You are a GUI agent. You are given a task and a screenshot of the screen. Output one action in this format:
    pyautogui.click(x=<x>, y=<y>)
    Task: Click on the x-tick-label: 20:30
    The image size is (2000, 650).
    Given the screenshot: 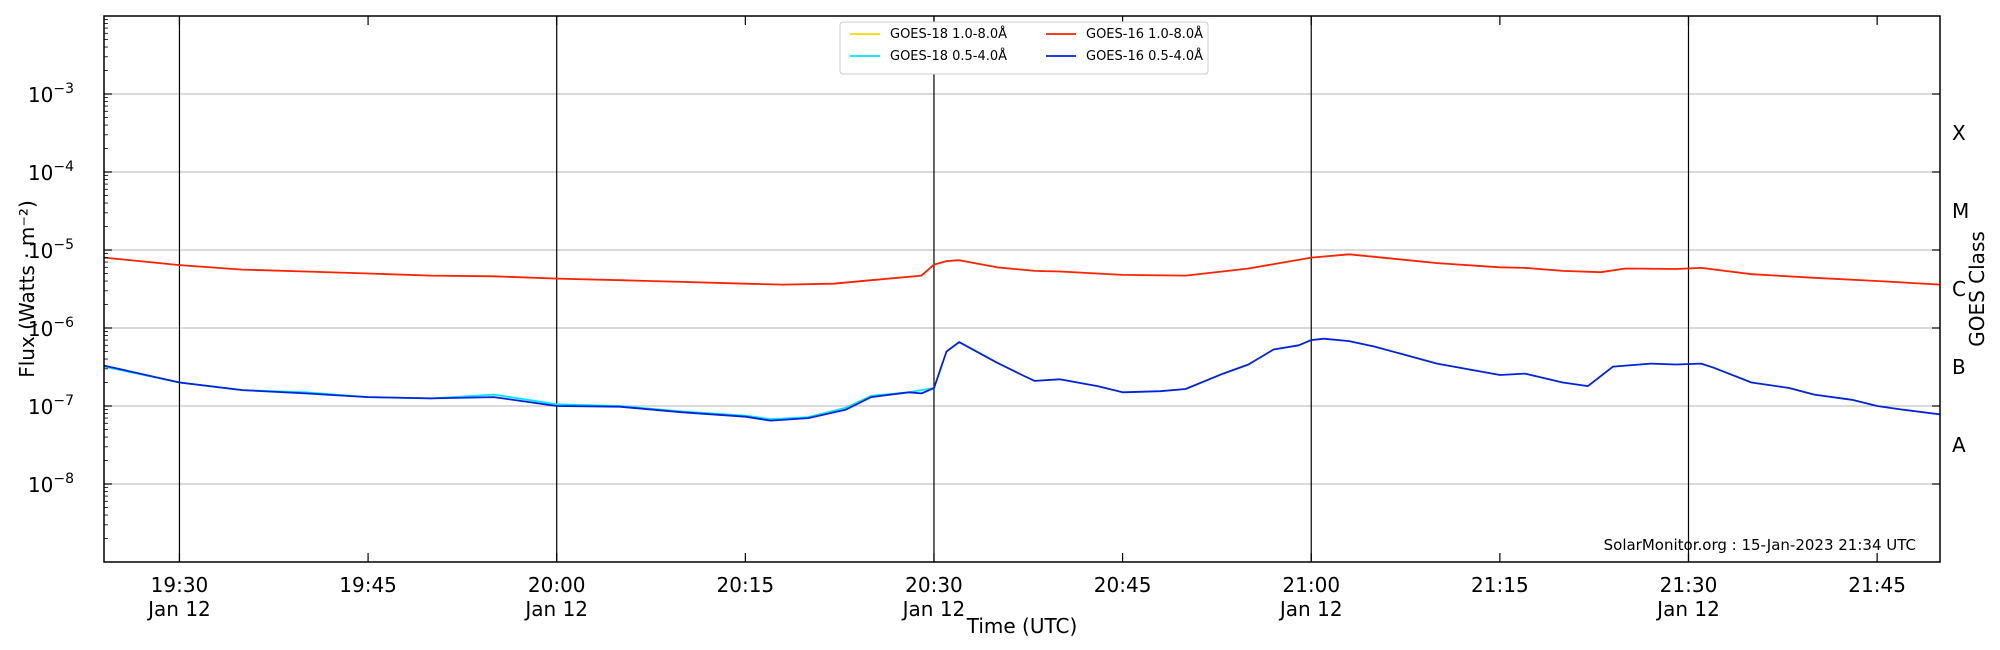 What is the action you would take?
    pyautogui.click(x=934, y=585)
    